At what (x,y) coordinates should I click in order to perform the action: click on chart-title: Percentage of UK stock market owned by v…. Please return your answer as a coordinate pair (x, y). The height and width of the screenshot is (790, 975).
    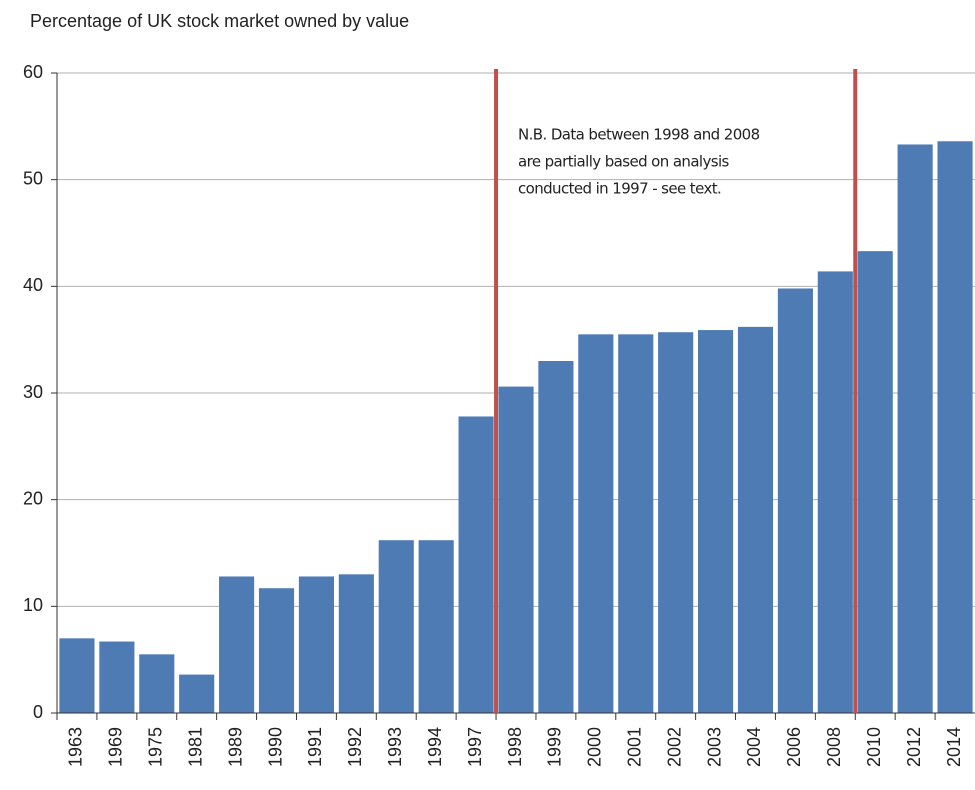
    Looking at the image, I should click on (219, 21).